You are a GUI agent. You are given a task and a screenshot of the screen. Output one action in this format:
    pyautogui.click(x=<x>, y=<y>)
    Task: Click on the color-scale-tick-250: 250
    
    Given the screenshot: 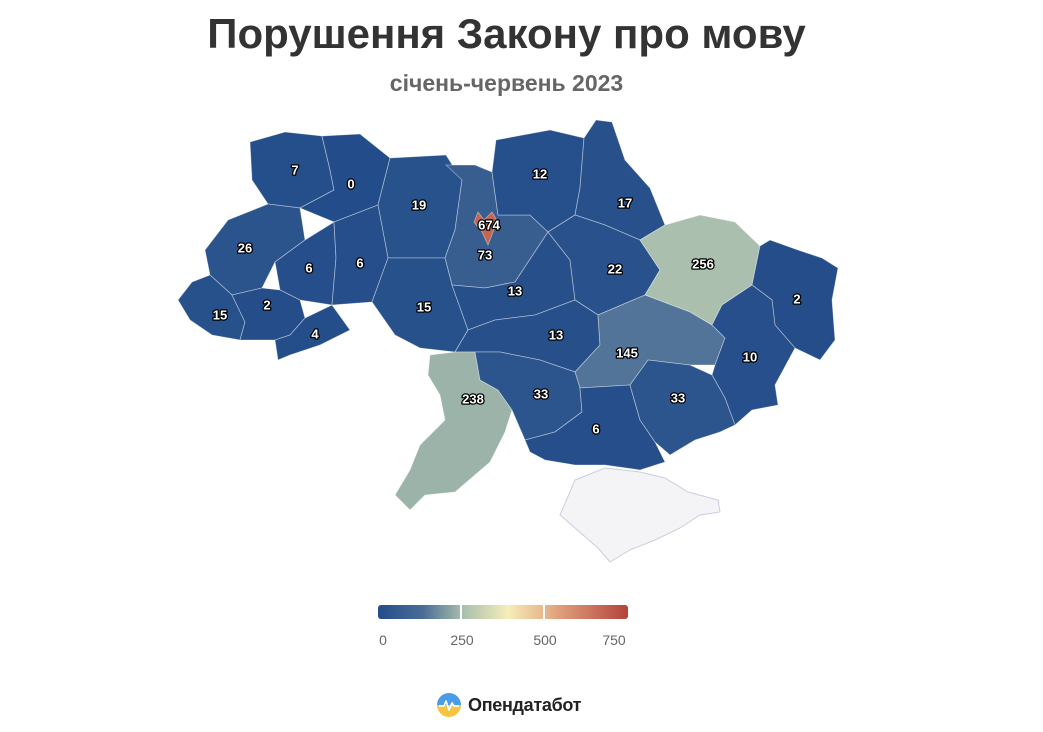 What is the action you would take?
    pyautogui.click(x=462, y=640)
    